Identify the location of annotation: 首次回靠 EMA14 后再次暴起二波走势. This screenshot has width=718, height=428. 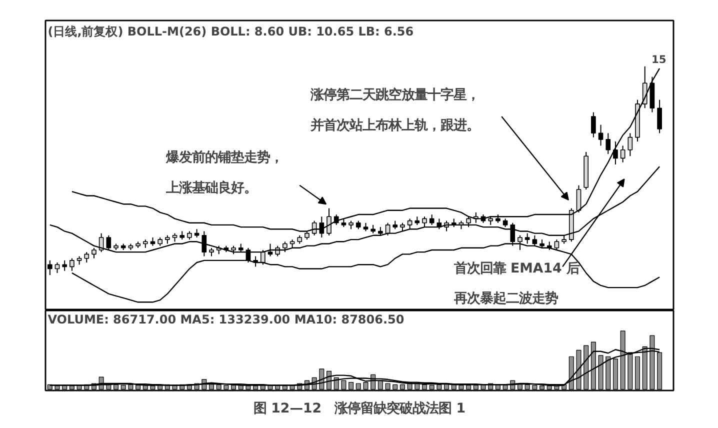
(516, 283).